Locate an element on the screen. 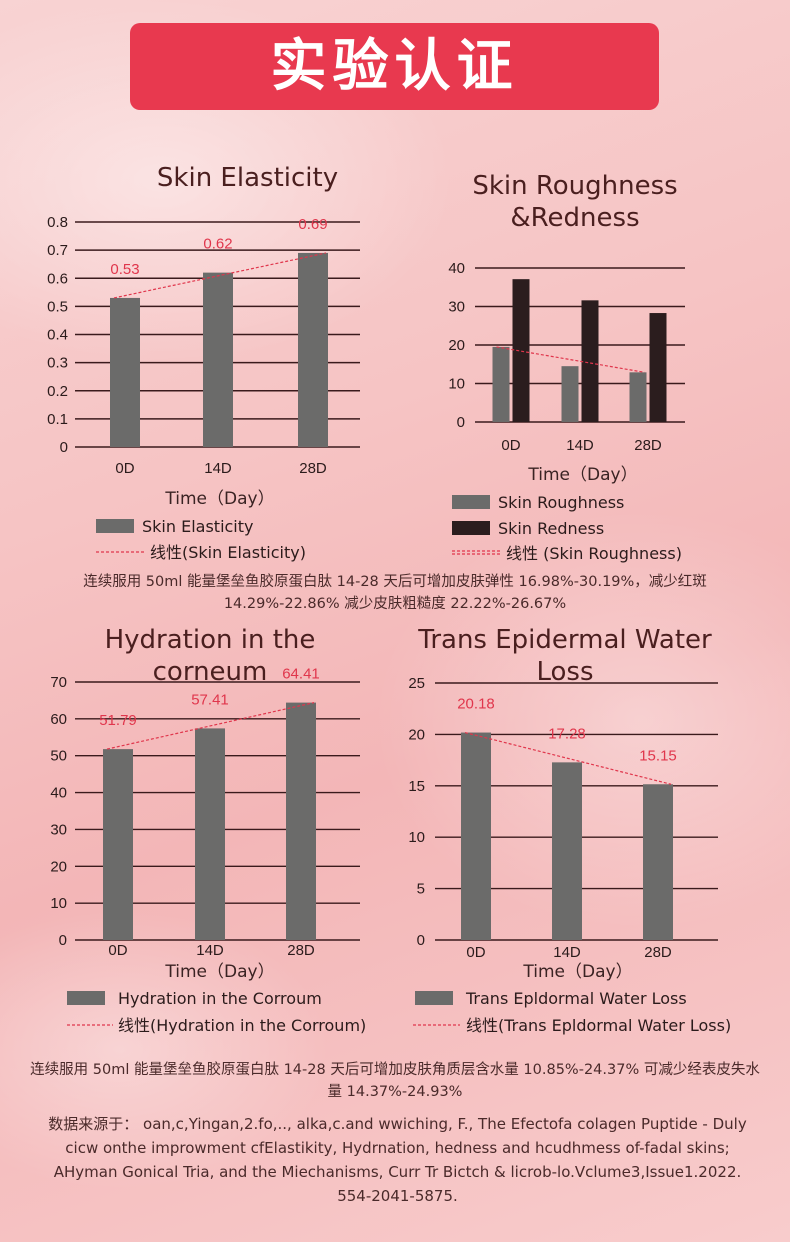 The image size is (790, 1242). hydration-legend-label: Hydration in the Corroum is located at coordinates (220, 998).